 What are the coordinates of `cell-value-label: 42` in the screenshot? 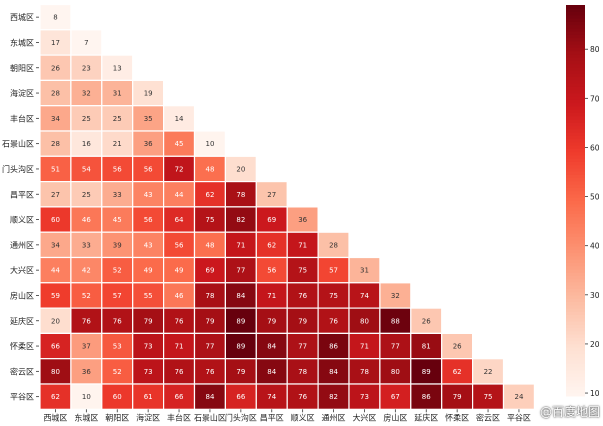 It's located at (86, 271).